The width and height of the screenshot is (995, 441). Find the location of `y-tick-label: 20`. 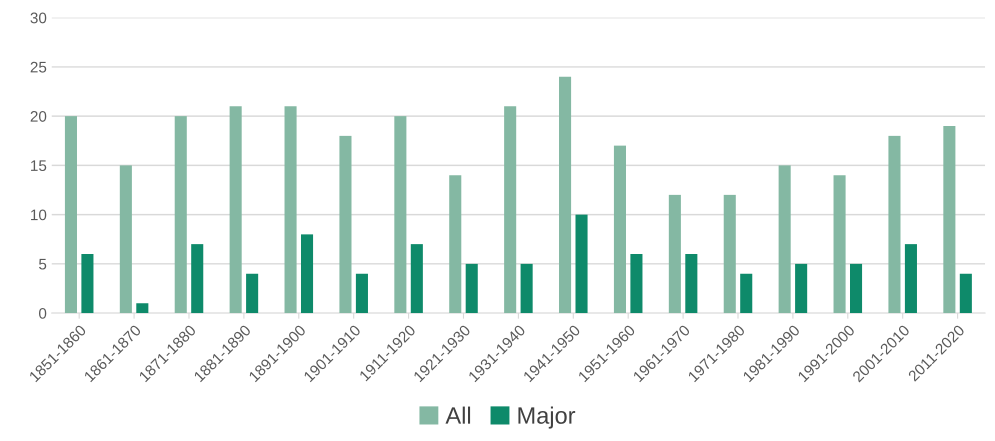

y-tick-label: 20 is located at coordinates (38, 116).